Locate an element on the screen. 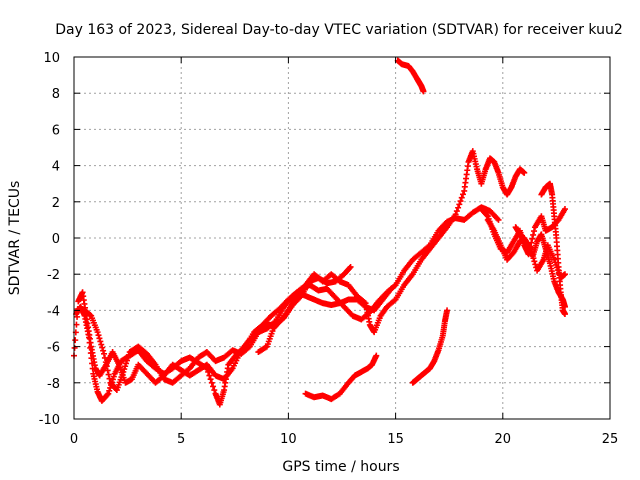  y-tick-label: -8 is located at coordinates (53, 384).